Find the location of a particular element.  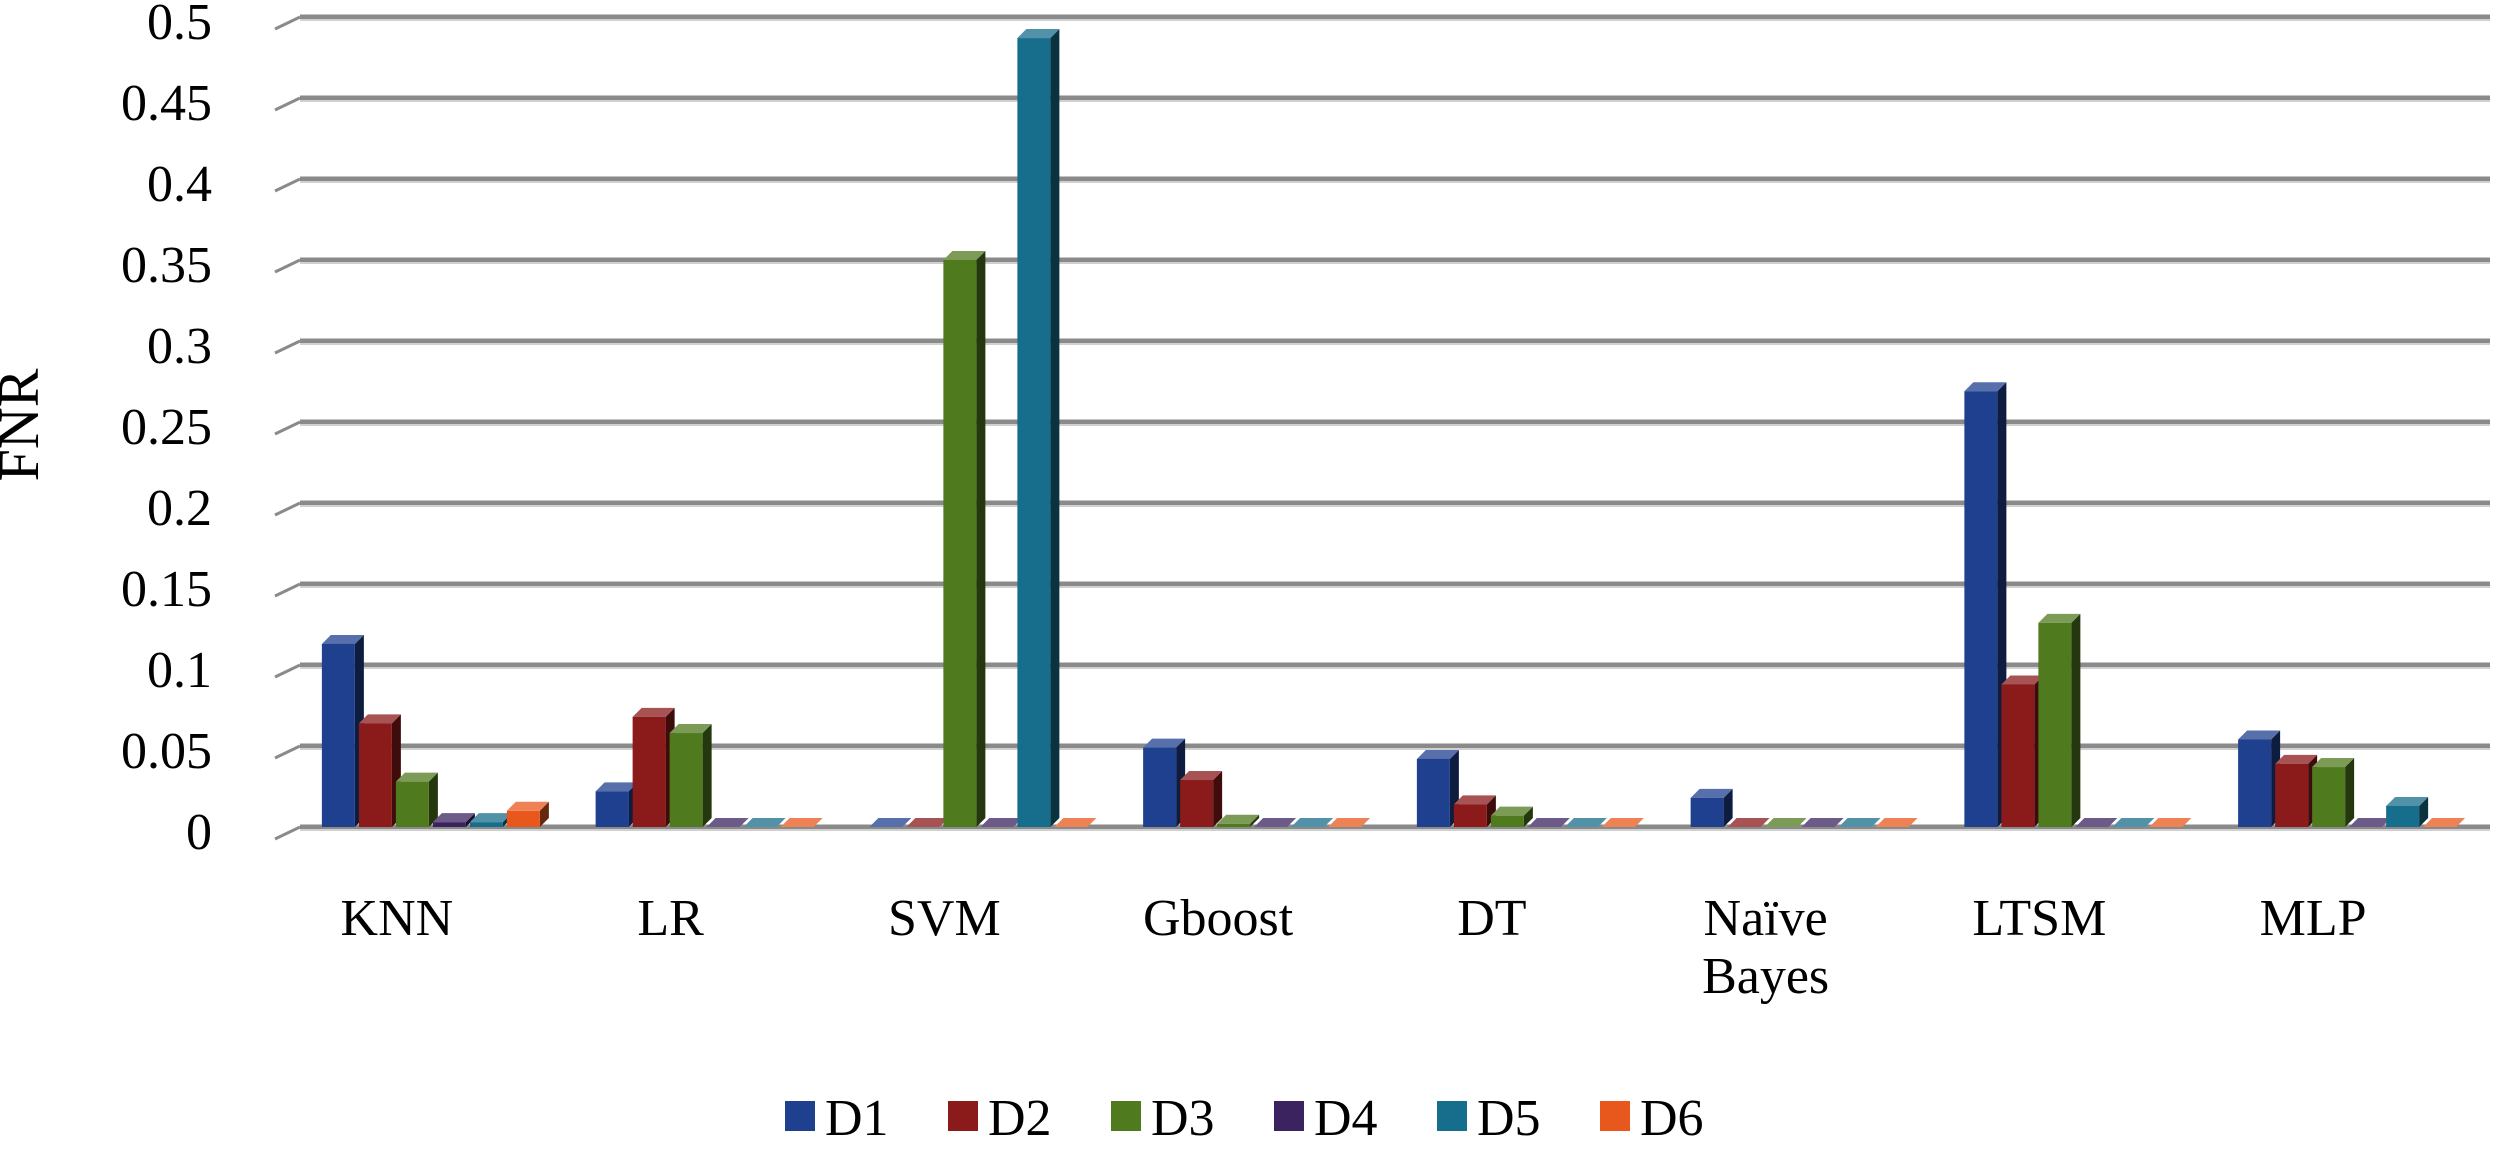

bar-d5-lr is located at coordinates (764, 822).